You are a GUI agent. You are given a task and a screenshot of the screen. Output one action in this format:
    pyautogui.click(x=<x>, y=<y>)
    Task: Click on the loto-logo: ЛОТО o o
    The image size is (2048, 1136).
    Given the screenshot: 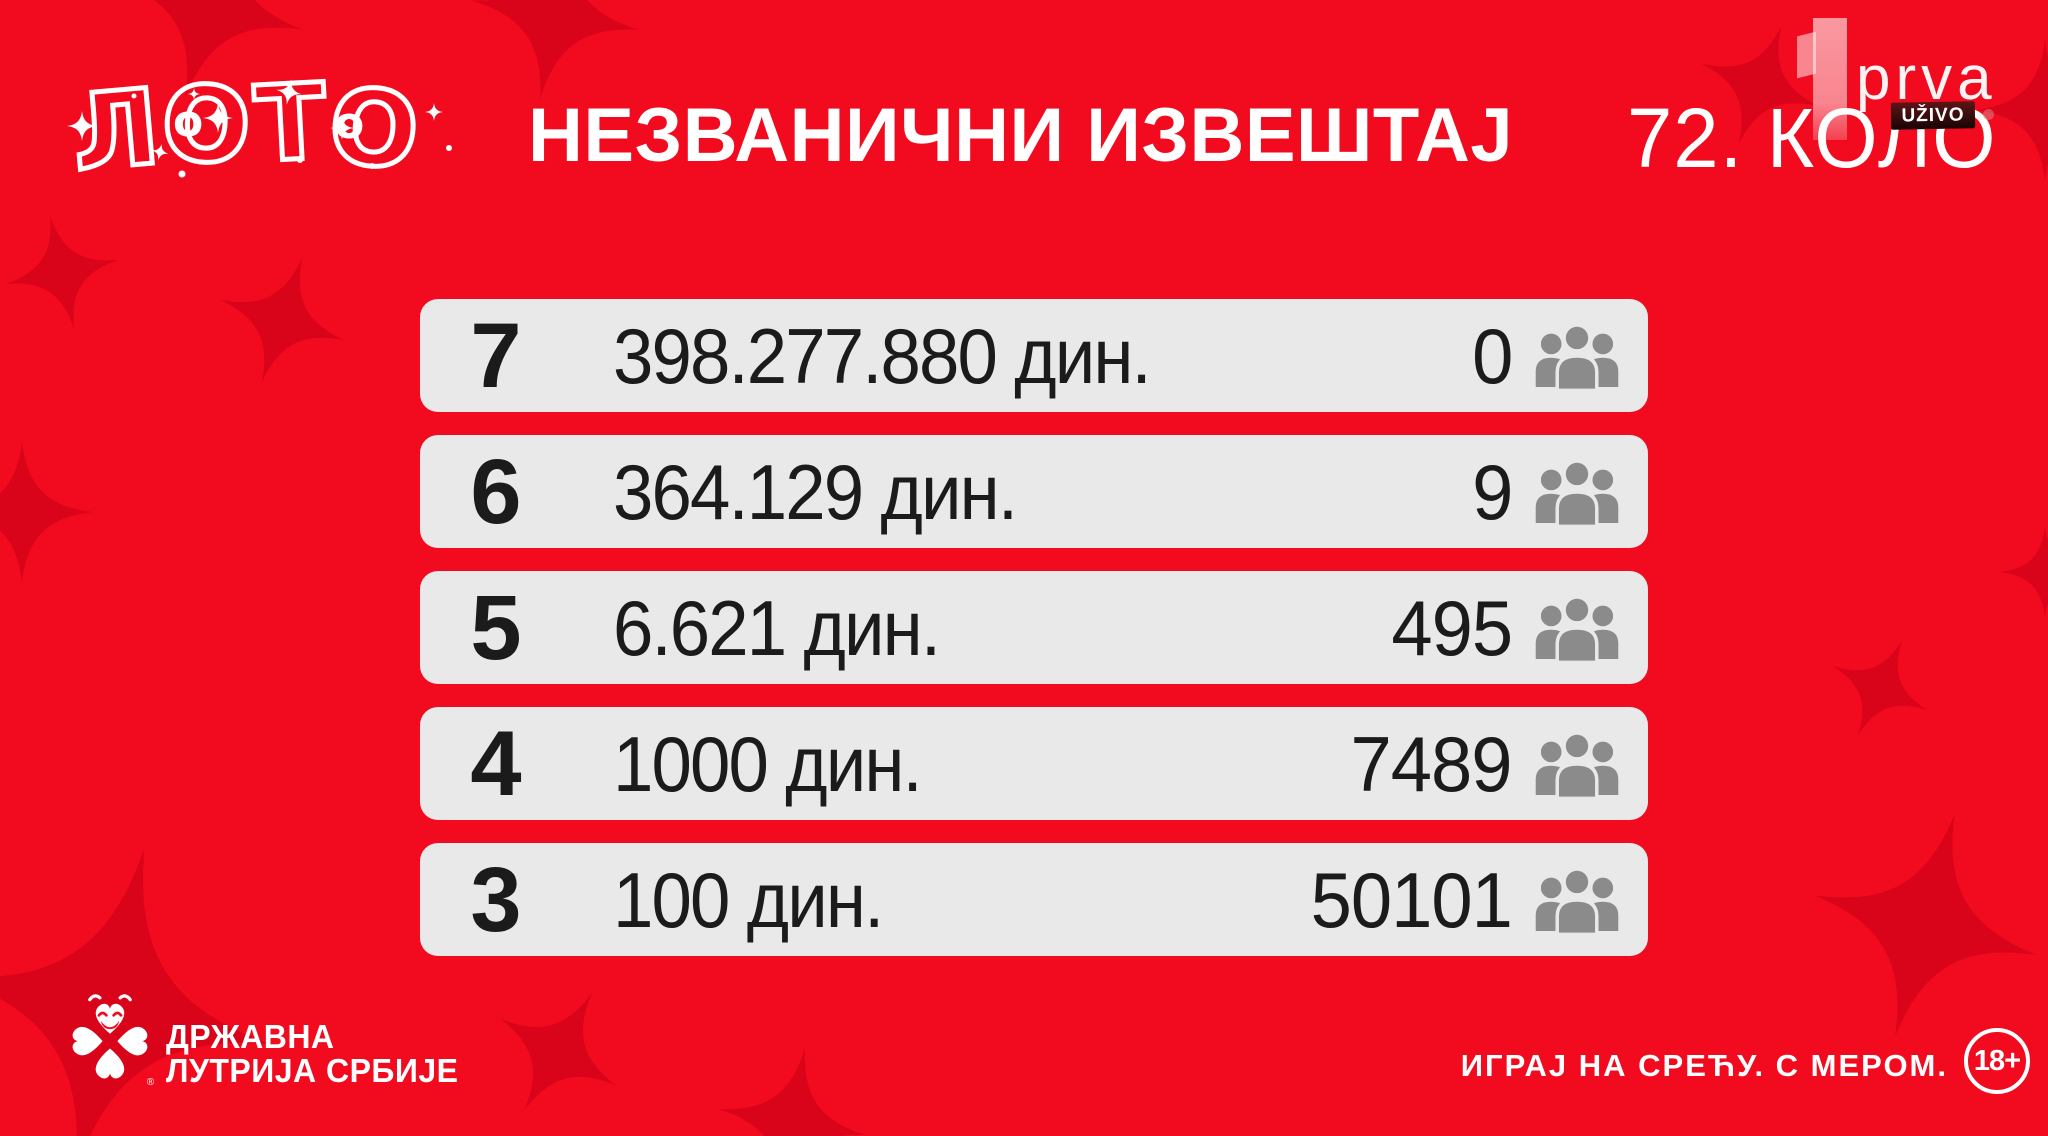 What is the action you would take?
    pyautogui.click(x=258, y=127)
    